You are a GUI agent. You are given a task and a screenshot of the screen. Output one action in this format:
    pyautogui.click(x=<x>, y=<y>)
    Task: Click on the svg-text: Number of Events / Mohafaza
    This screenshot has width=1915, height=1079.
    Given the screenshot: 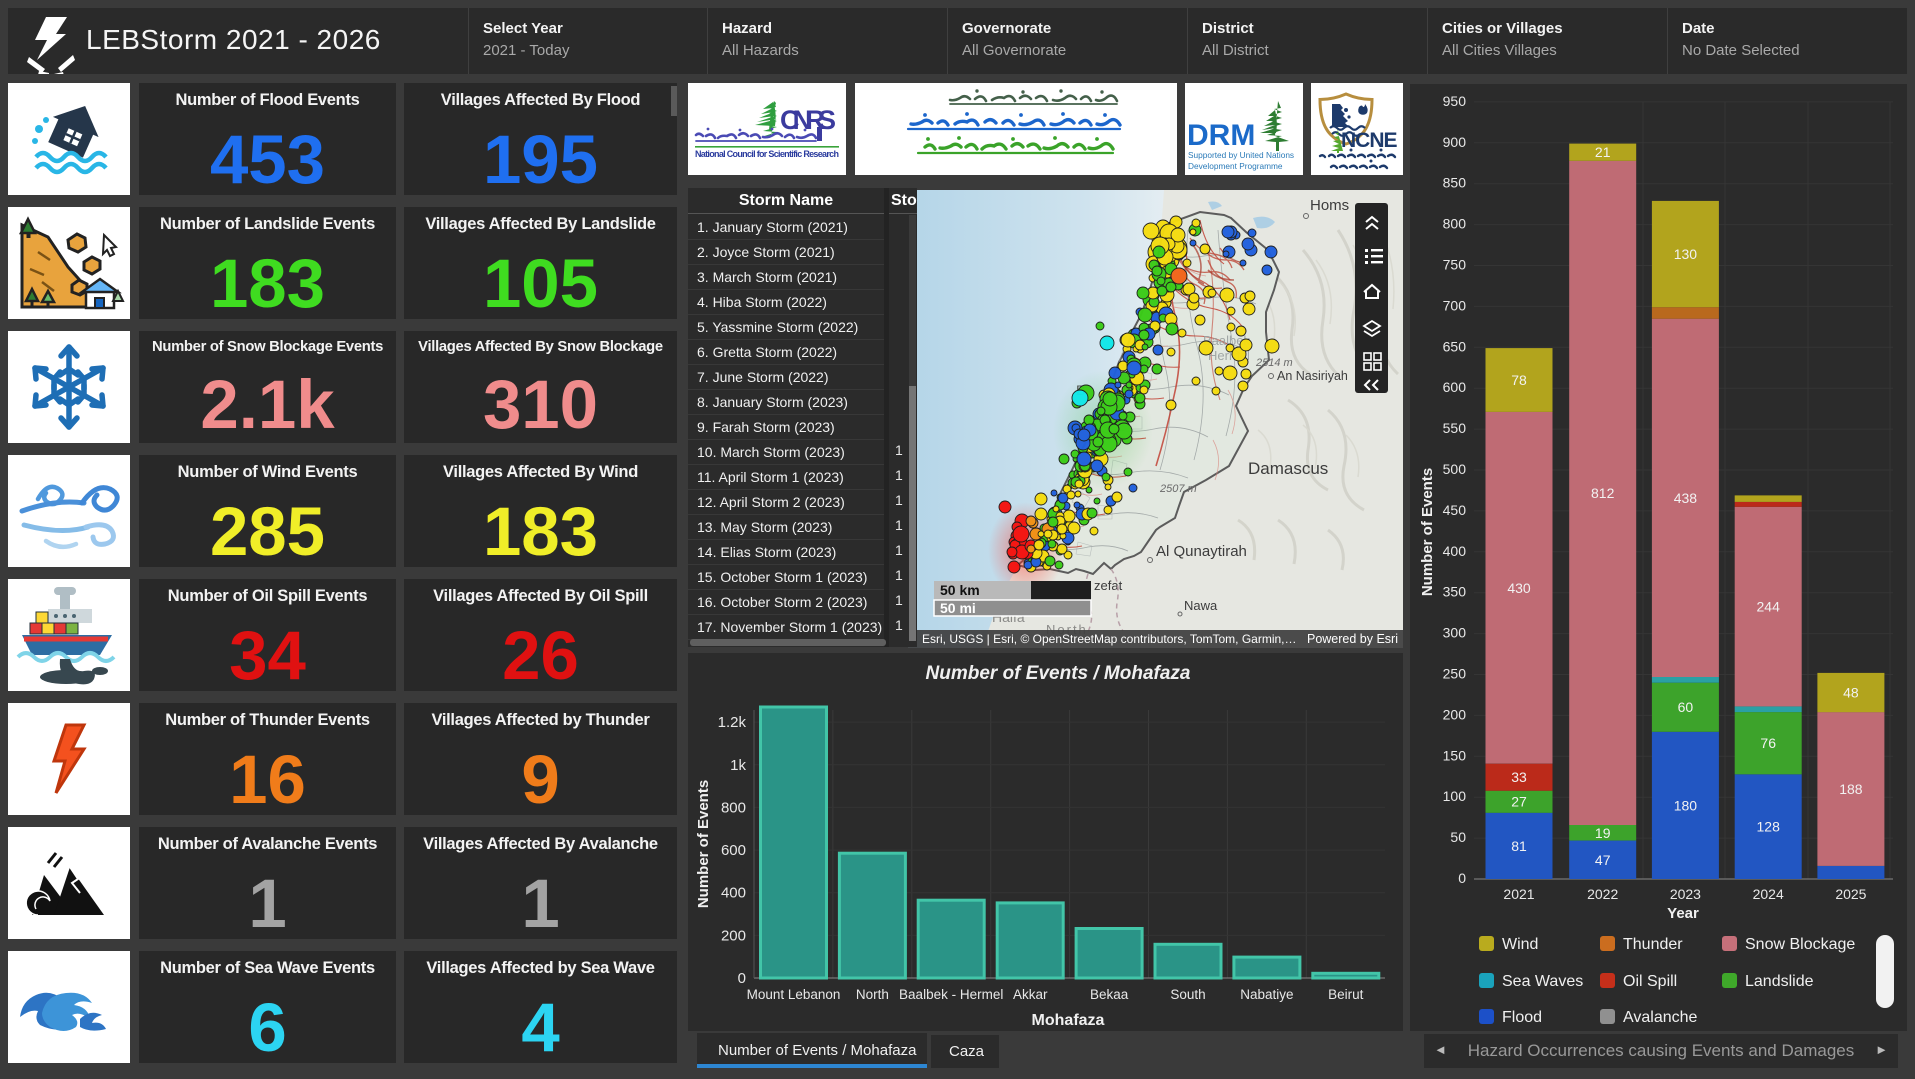 What is the action you would take?
    pyautogui.click(x=1058, y=673)
    